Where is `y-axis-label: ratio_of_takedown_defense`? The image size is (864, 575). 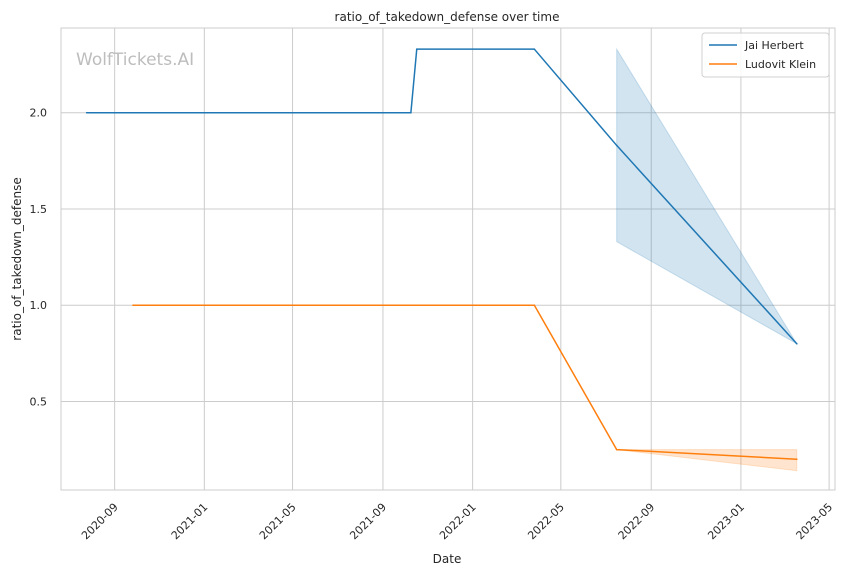
y-axis-label: ratio_of_takedown_defense is located at coordinates (17, 258).